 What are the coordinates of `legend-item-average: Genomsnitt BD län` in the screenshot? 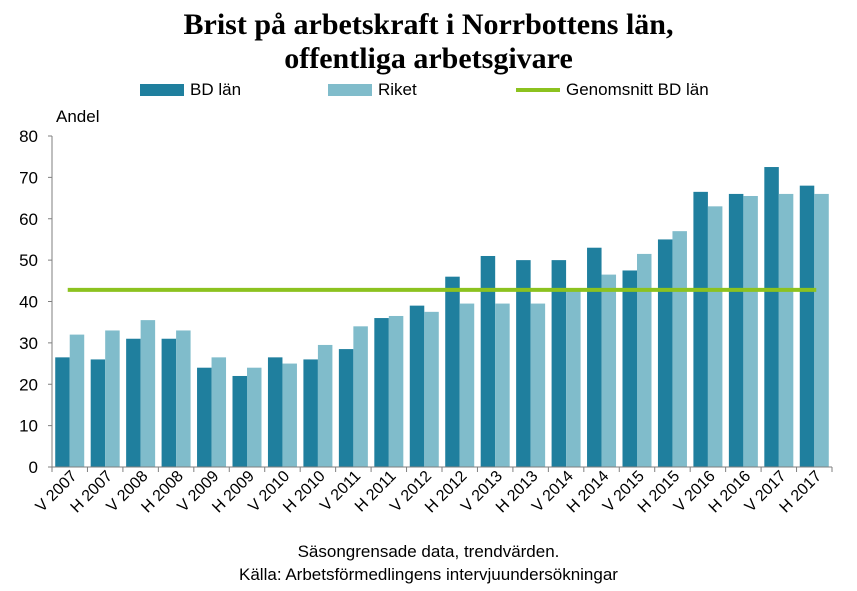 It's located at (612, 90).